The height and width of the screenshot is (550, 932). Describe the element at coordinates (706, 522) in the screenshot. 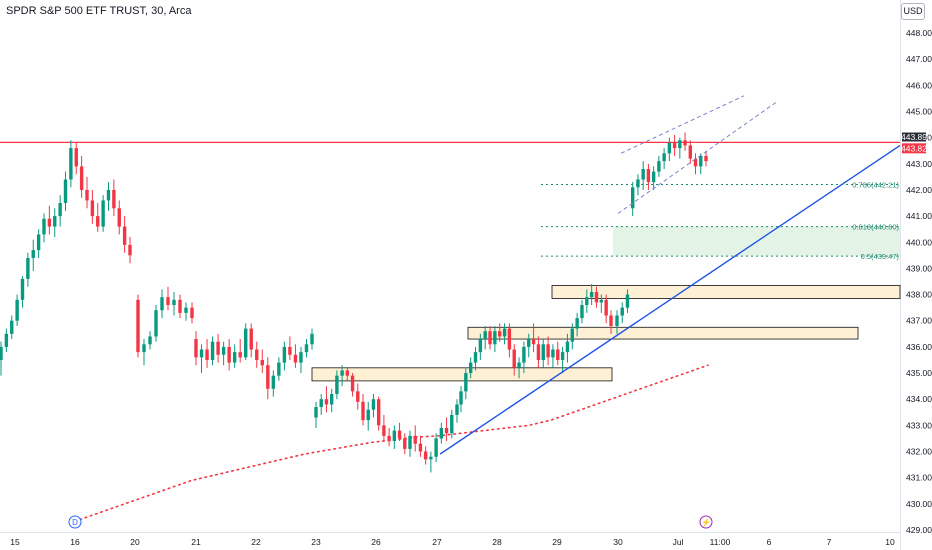

I see `event-marker` at that location.